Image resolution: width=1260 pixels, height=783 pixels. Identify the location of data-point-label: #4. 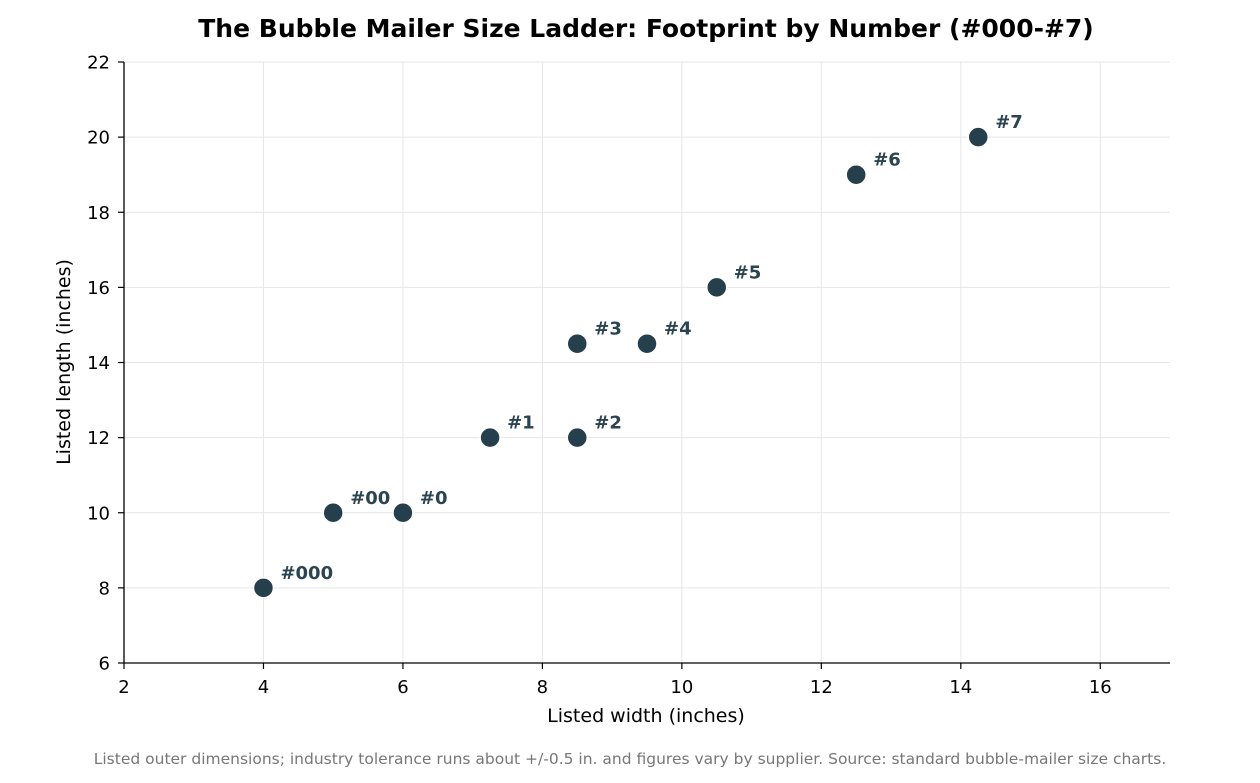
(678, 329).